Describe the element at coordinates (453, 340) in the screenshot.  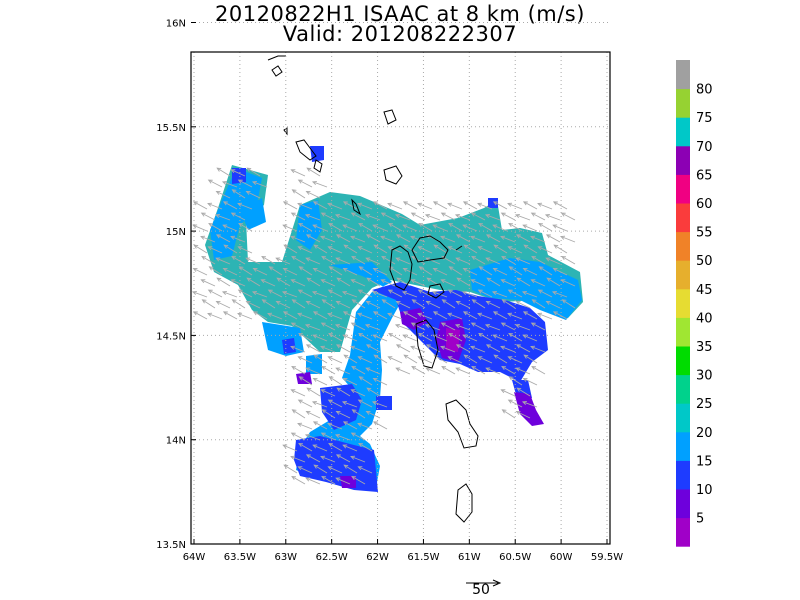
I see `wind-region-magenta` at that location.